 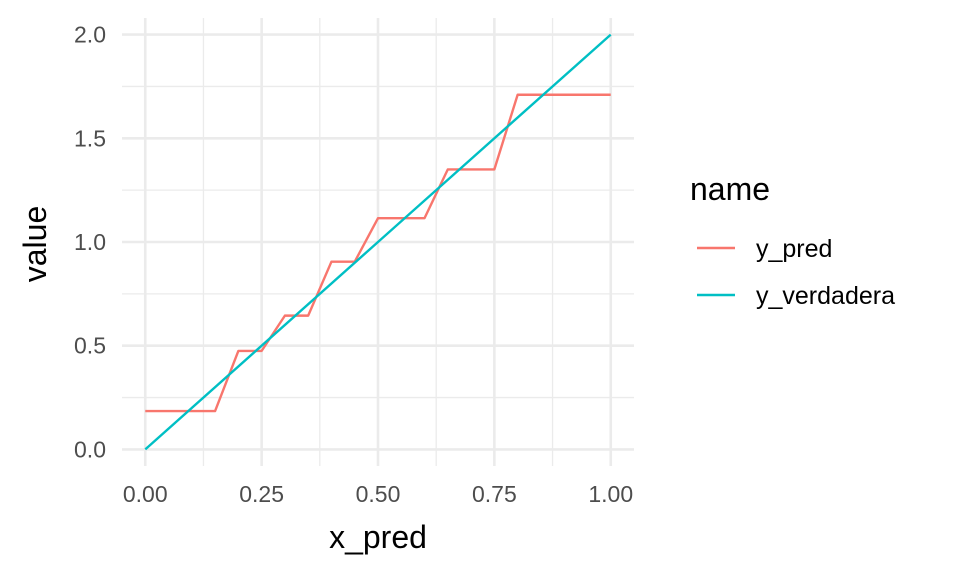 What do you see at coordinates (90, 449) in the screenshot?
I see `y-tick-label: 0.0` at bounding box center [90, 449].